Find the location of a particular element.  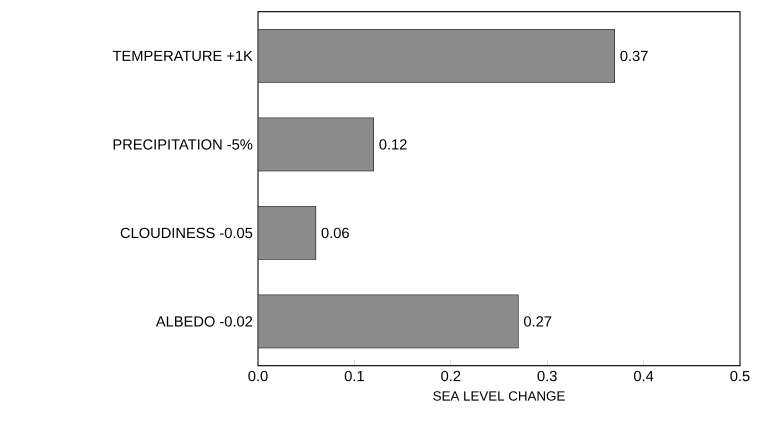

y-tick-label: CLOUDINESS -0.05 is located at coordinates (186, 233).